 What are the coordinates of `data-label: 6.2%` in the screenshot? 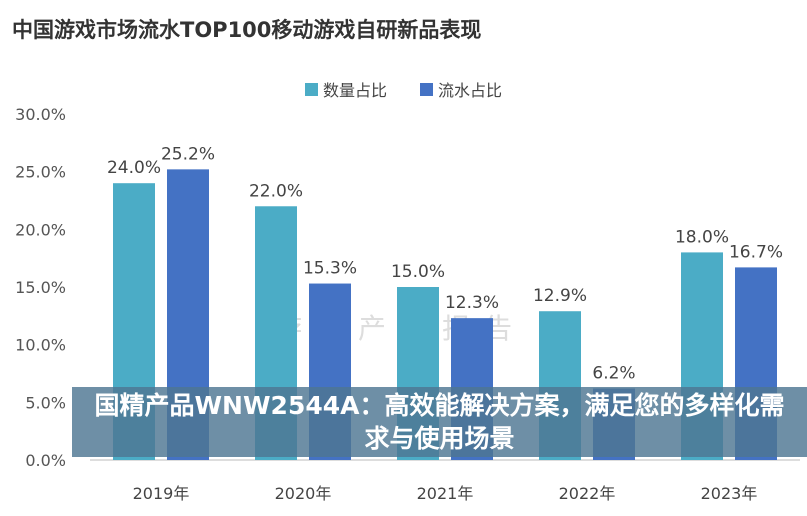 It's located at (613, 373).